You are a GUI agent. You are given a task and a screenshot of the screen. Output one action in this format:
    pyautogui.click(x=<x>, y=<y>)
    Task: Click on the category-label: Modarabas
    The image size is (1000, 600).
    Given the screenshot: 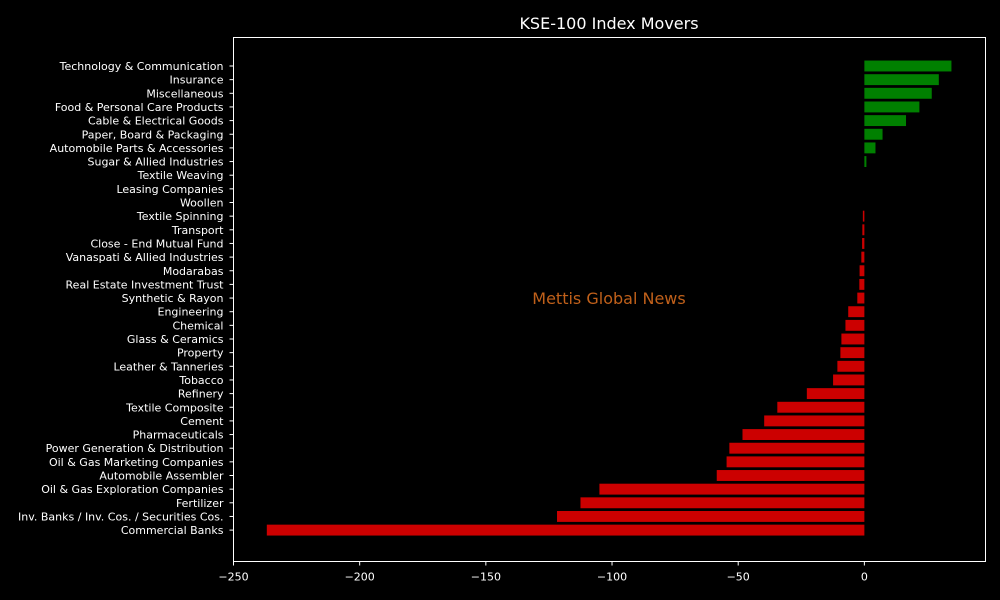 What is the action you would take?
    pyautogui.click(x=193, y=271)
    